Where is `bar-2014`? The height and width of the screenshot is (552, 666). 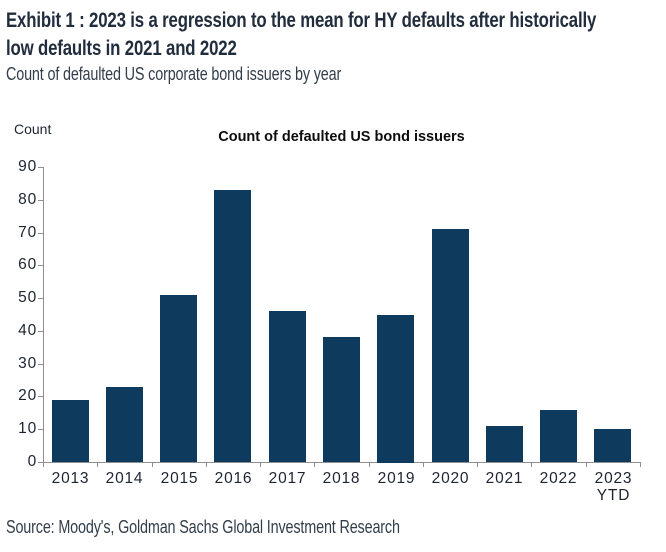 bar-2014 is located at coordinates (124, 424).